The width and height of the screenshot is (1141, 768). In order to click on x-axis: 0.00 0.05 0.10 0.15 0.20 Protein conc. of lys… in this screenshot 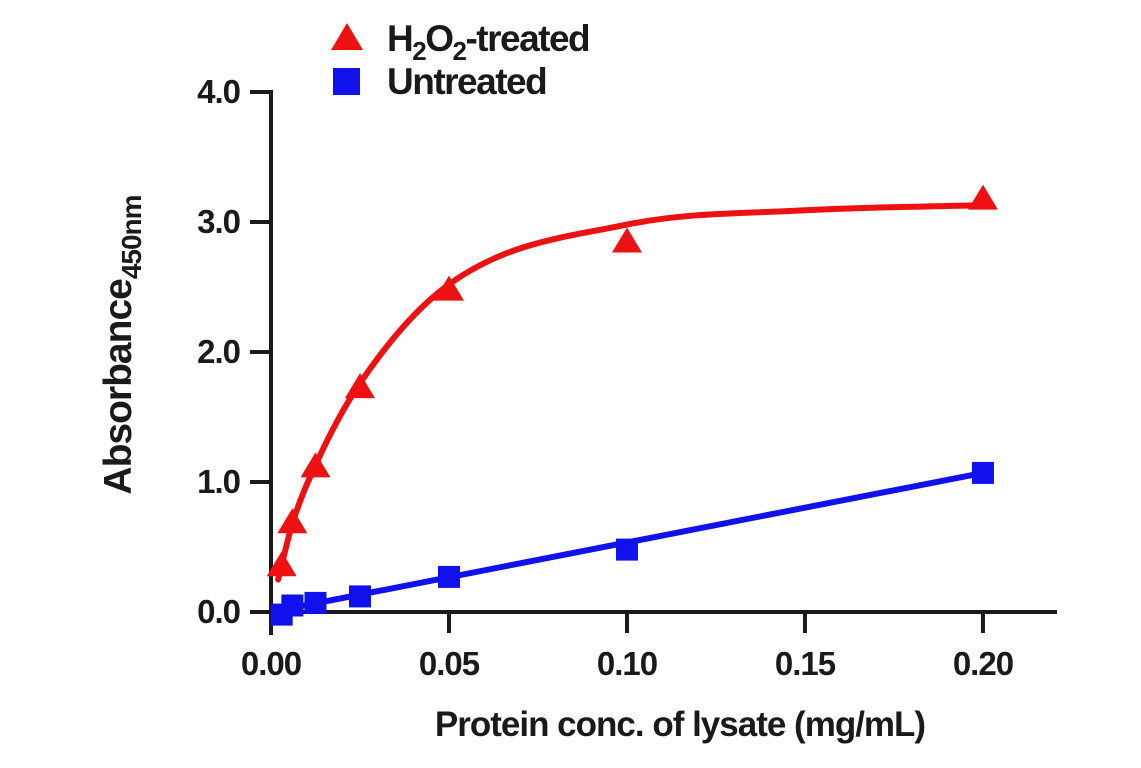, I will do `click(649, 677)`.